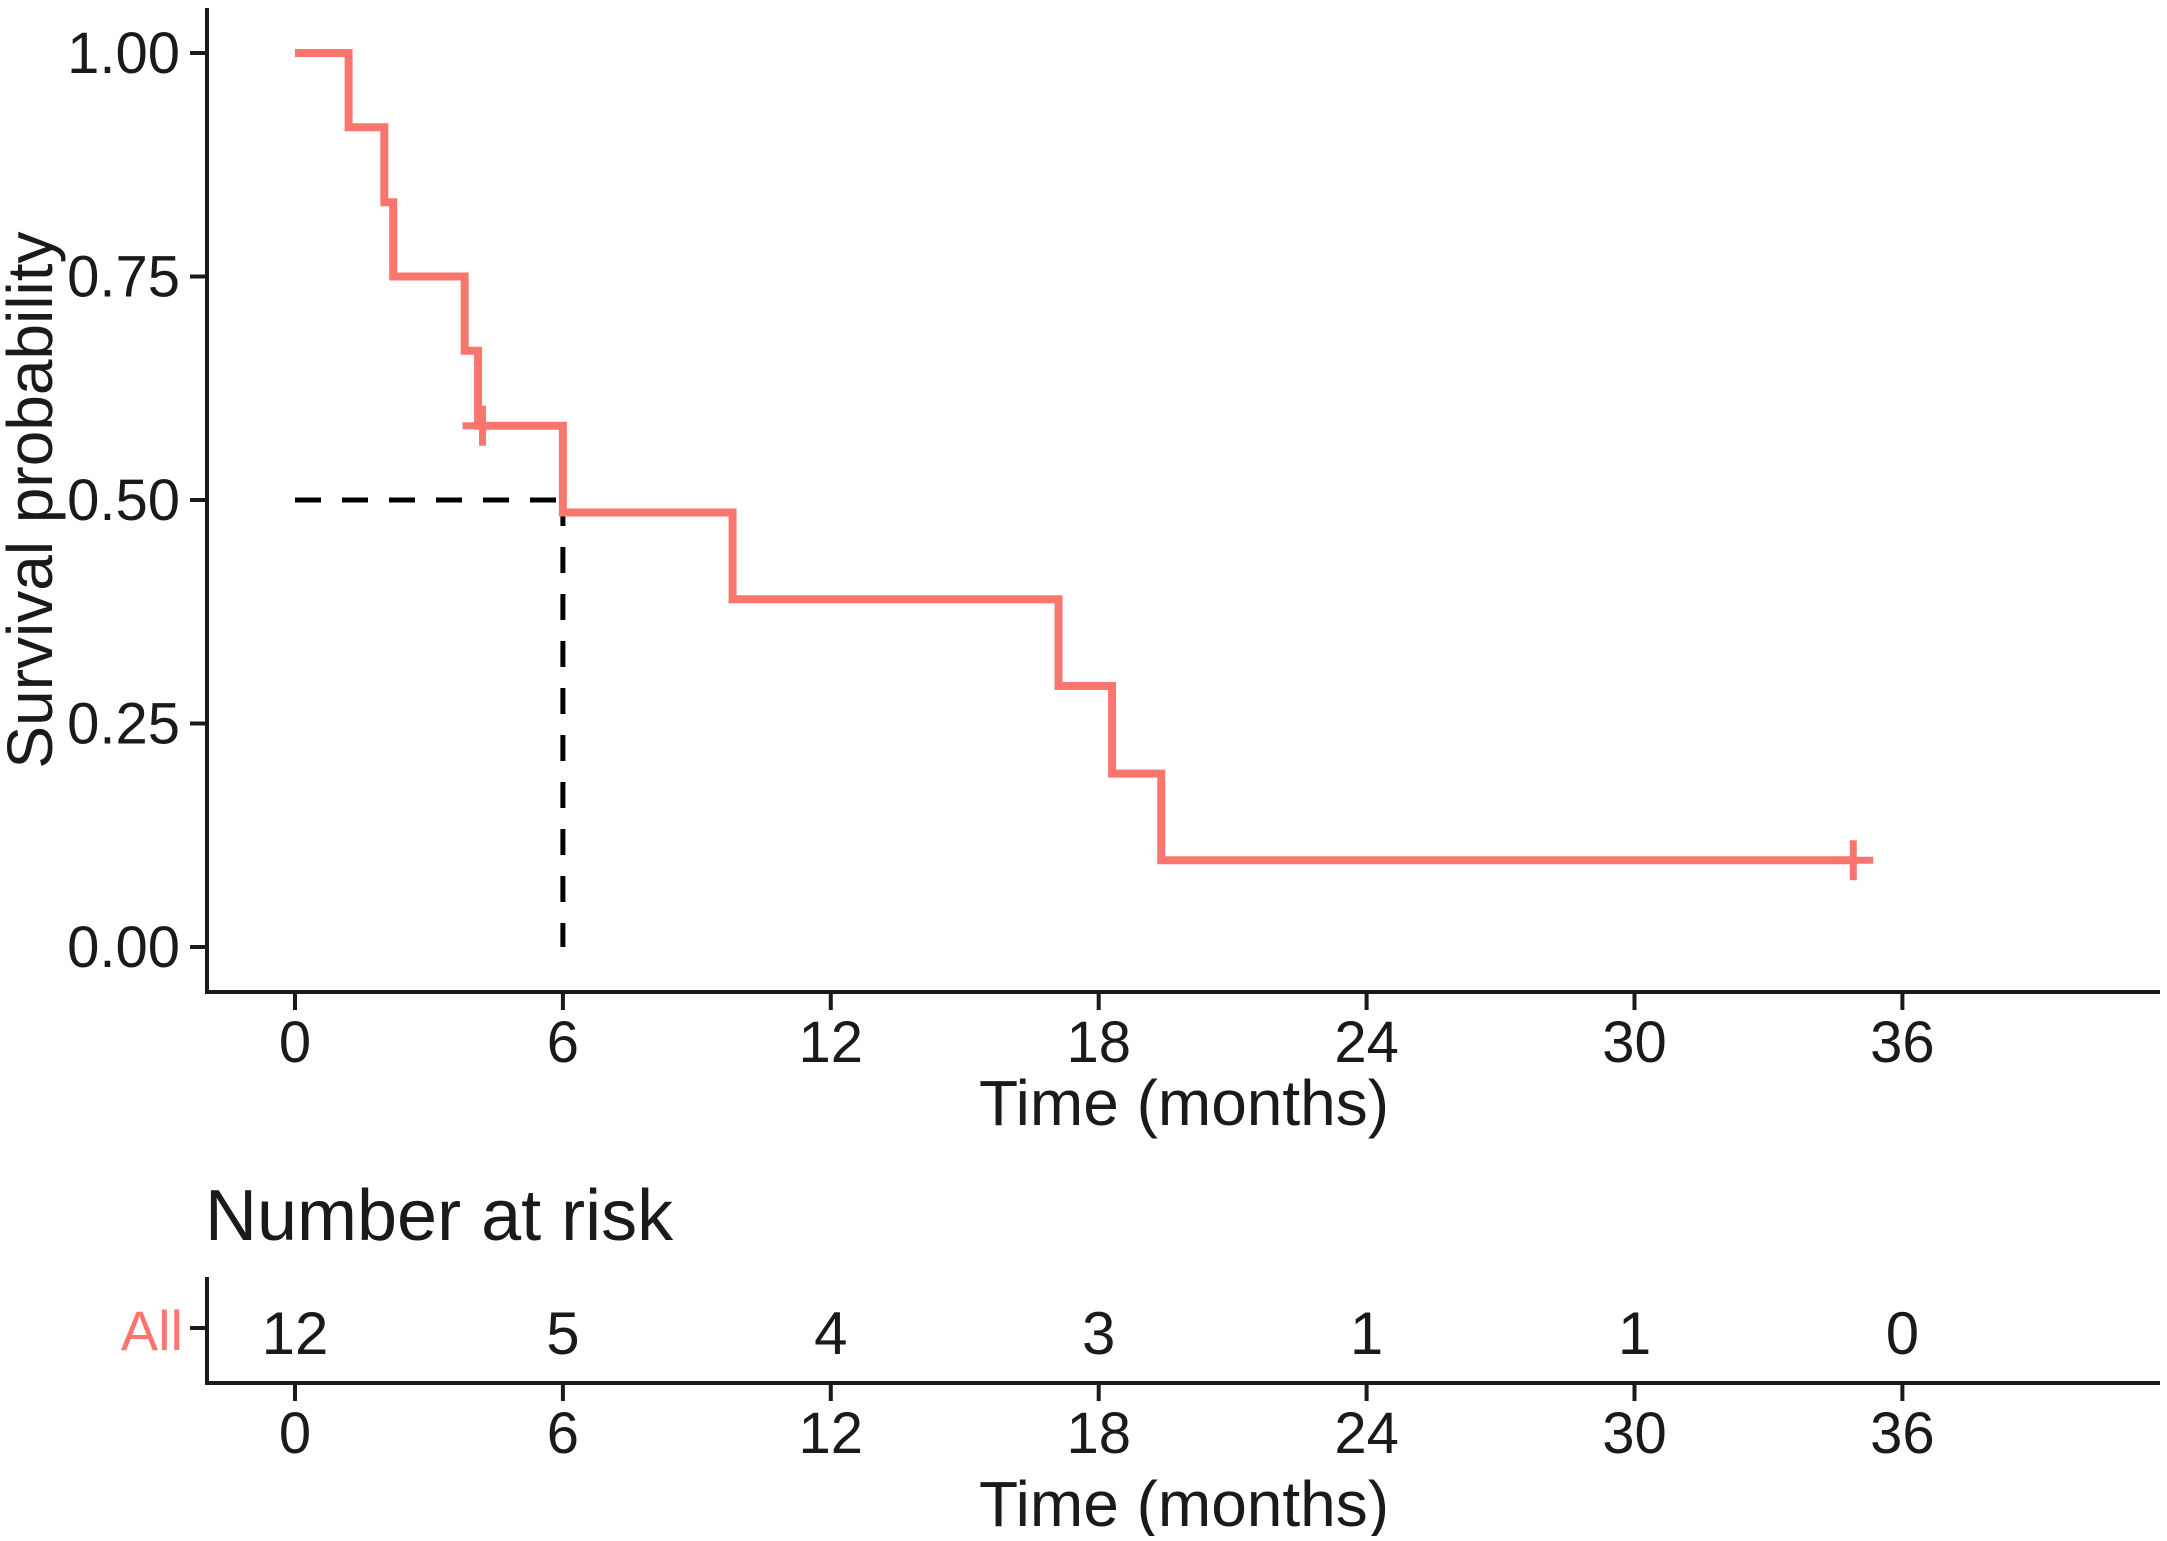 The image size is (2167, 1541). Describe the element at coordinates (1902, 1433) in the screenshot. I see `risk-x-tick-label: 36` at that location.